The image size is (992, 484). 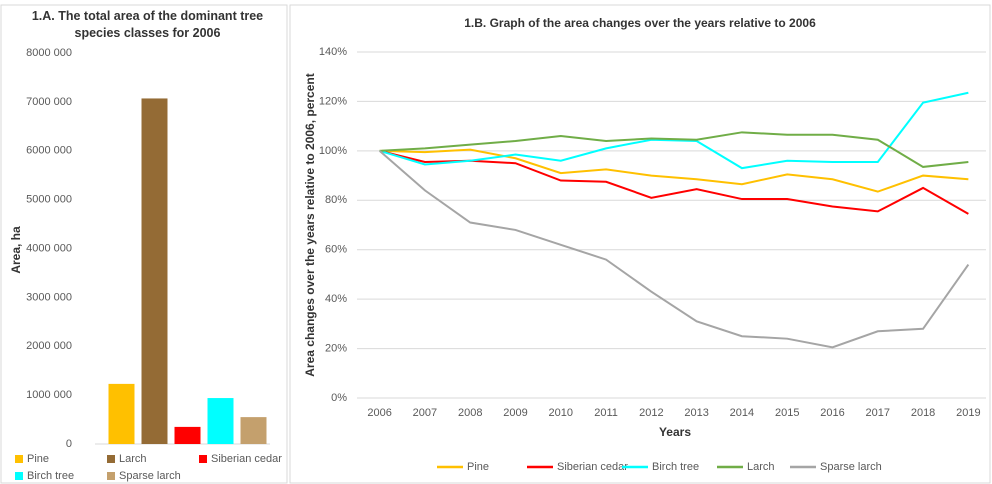 I want to click on y-tick-label: 7000 000, so click(x=49, y=102).